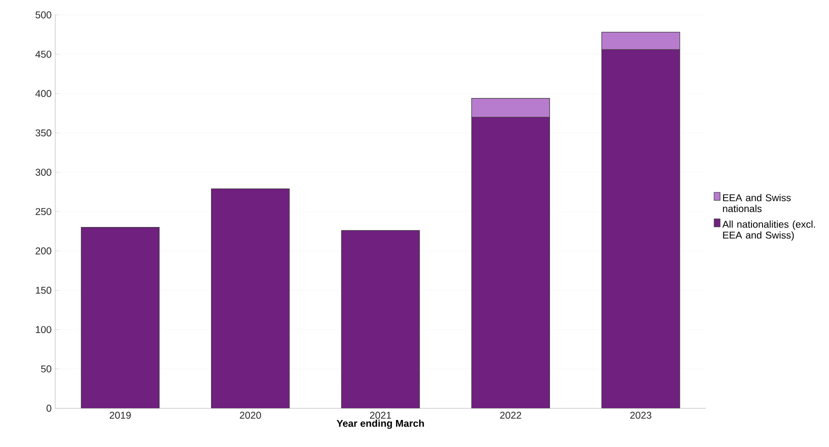 The height and width of the screenshot is (447, 829). Describe the element at coordinates (44, 290) in the screenshot. I see `y-tick-label: 150` at that location.